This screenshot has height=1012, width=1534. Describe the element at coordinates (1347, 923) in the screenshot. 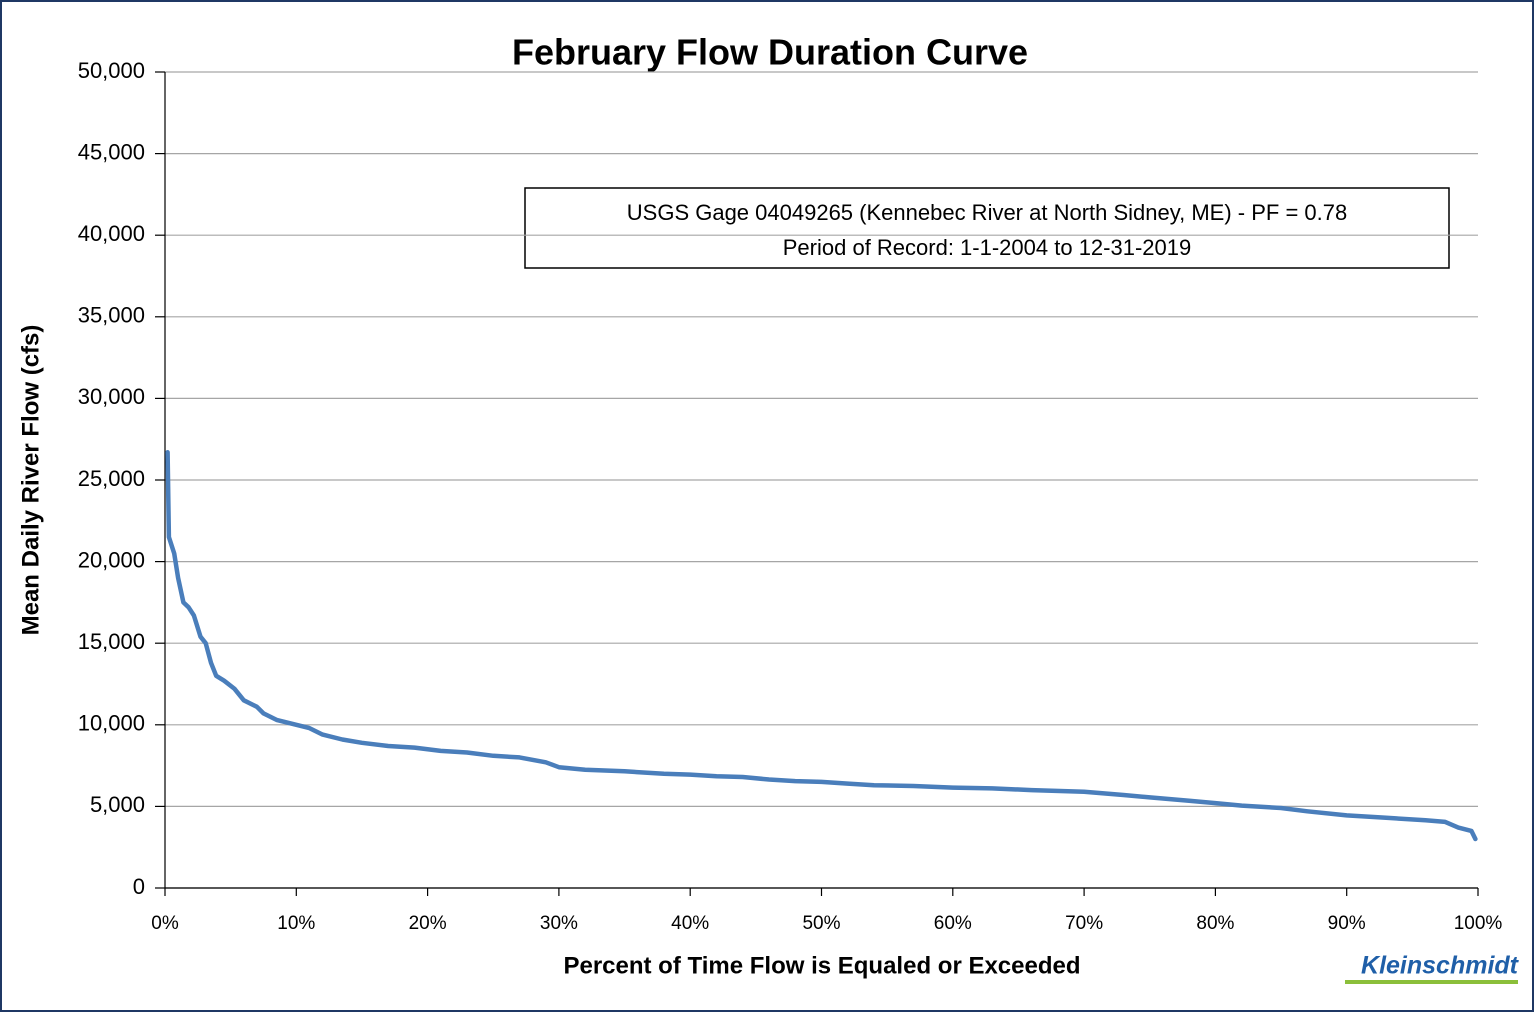

I see `x-tick-label: 90%` at that location.